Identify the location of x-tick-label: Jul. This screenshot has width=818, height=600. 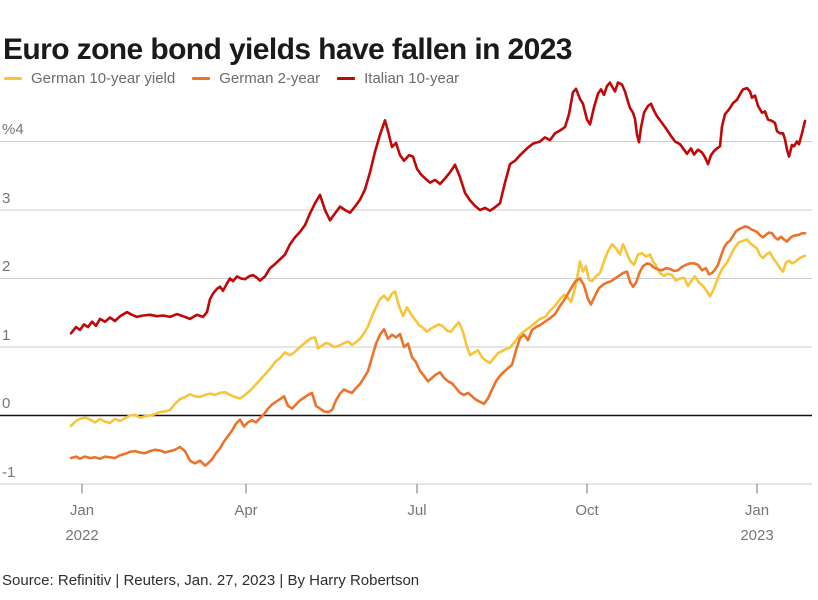
(417, 510).